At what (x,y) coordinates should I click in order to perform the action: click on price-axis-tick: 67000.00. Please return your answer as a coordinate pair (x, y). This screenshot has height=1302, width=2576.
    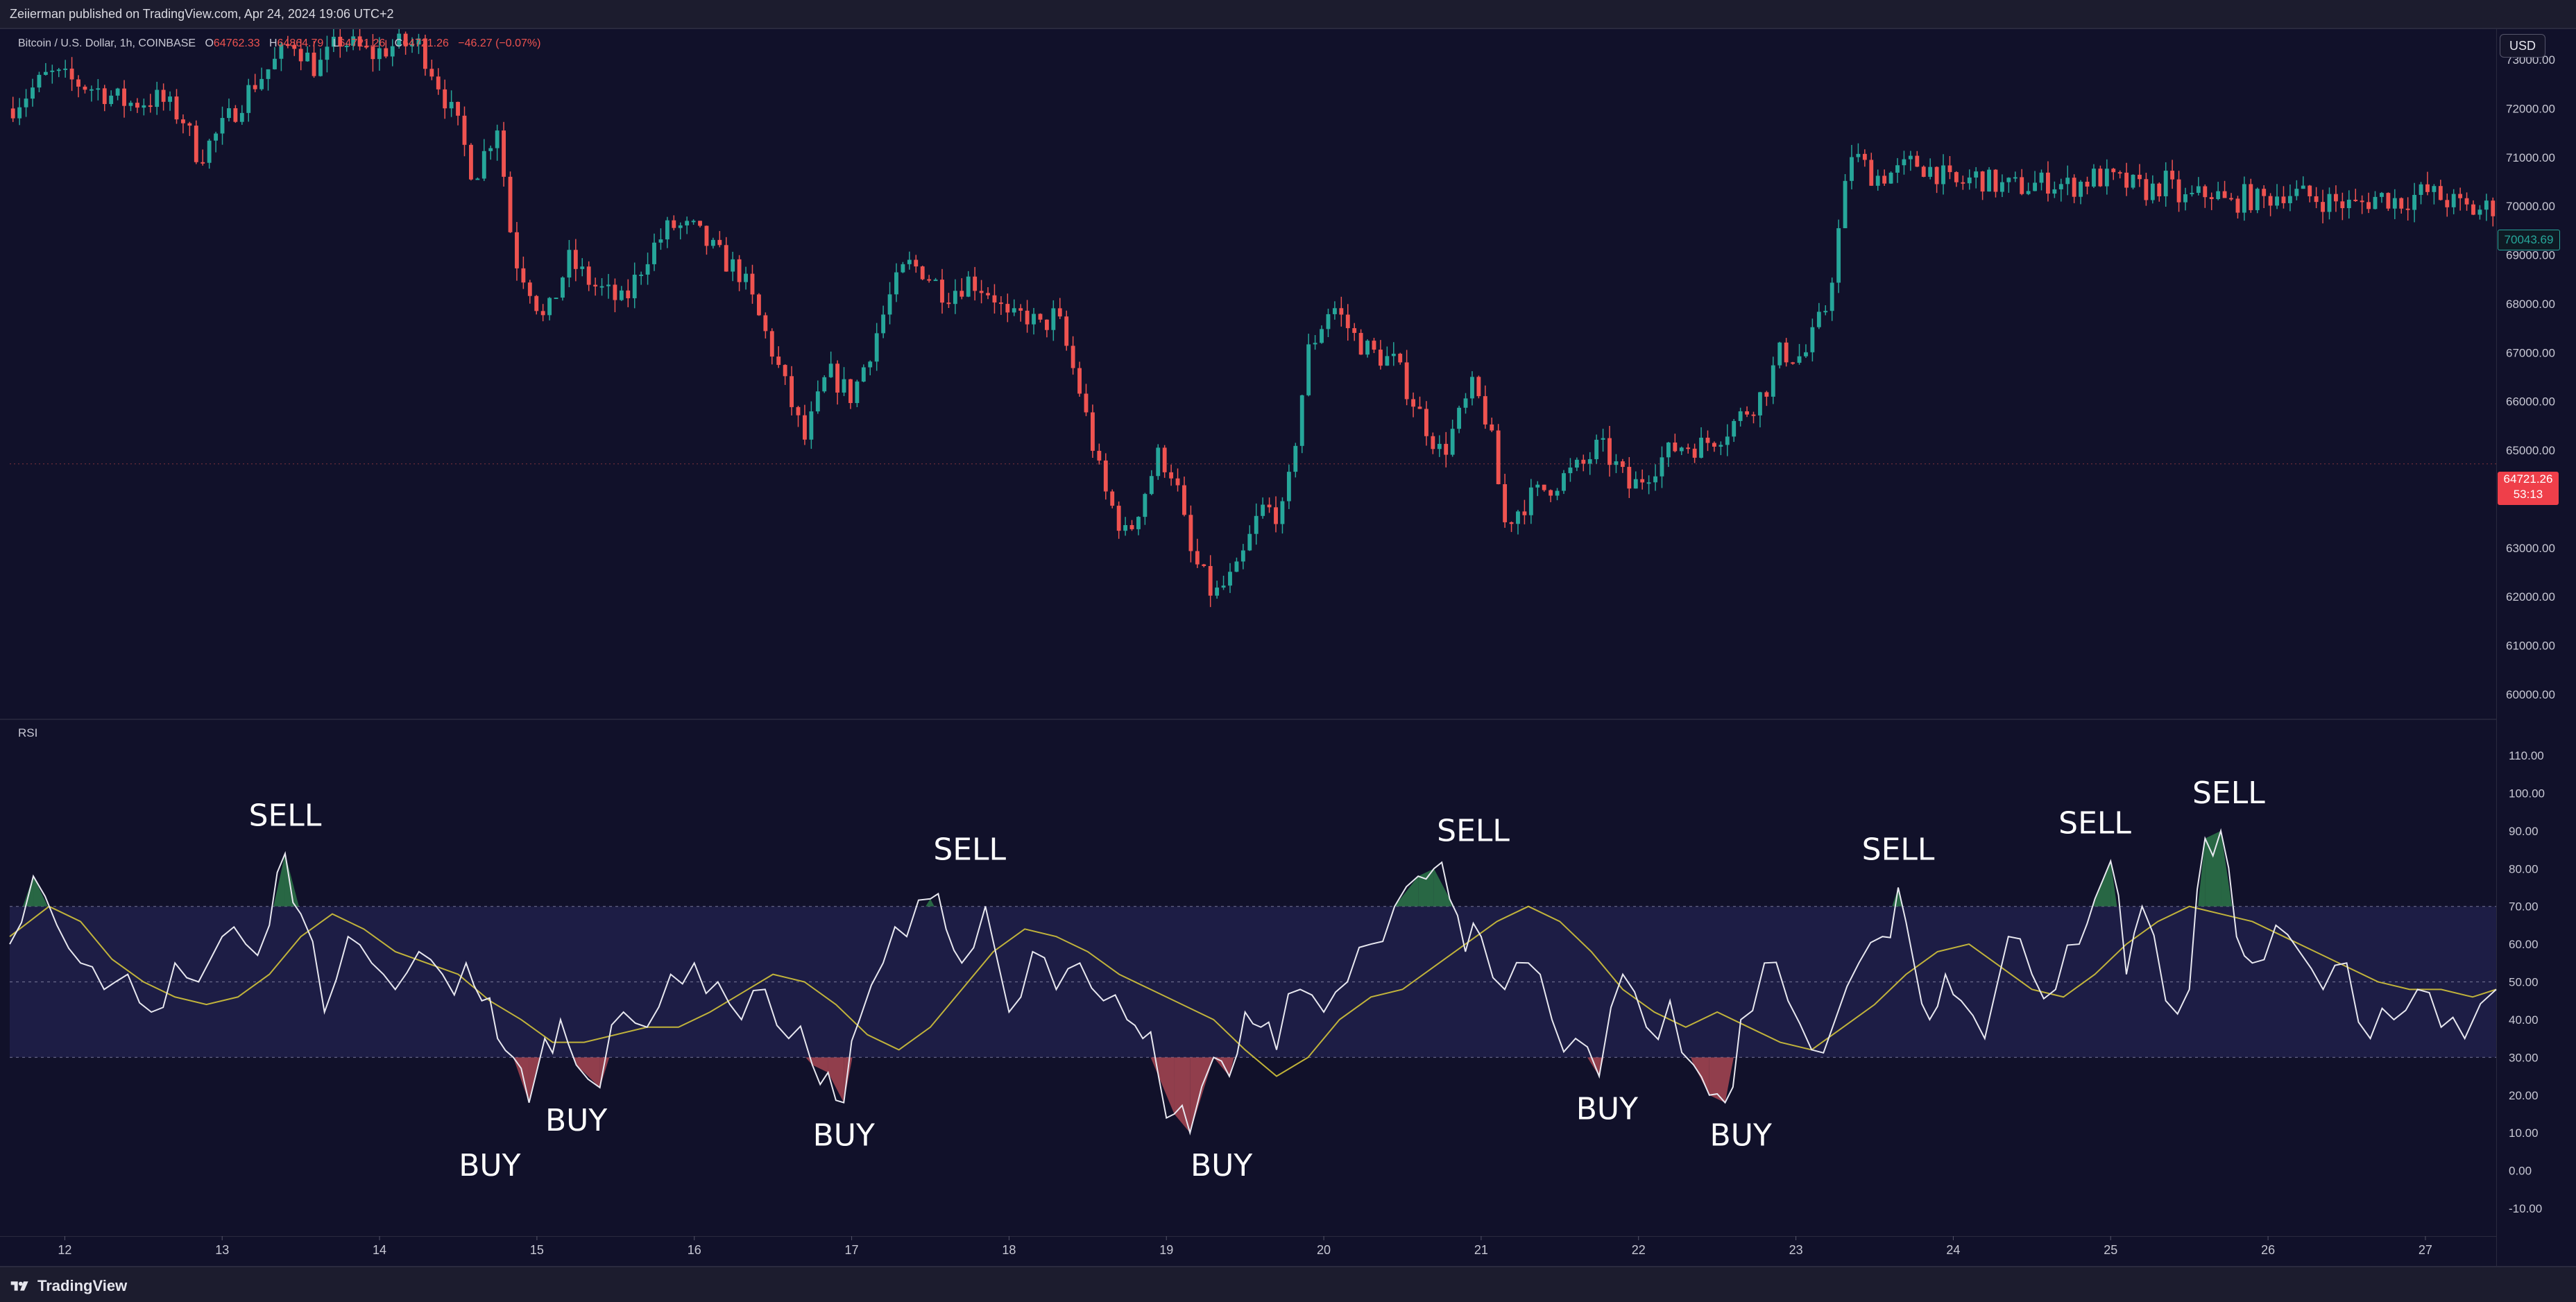
    Looking at the image, I should click on (2530, 352).